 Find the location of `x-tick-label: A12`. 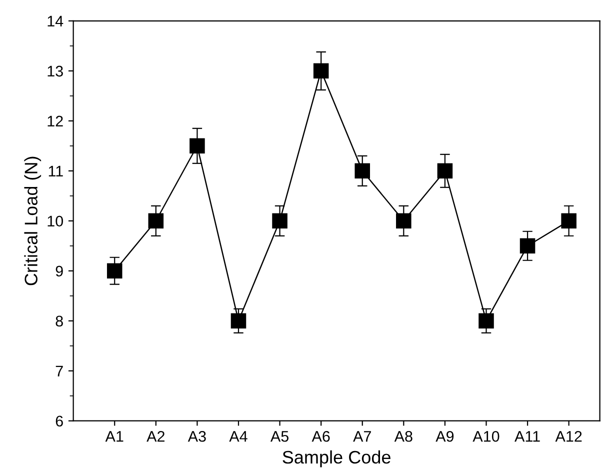

x-tick-label: A12 is located at coordinates (568, 436).